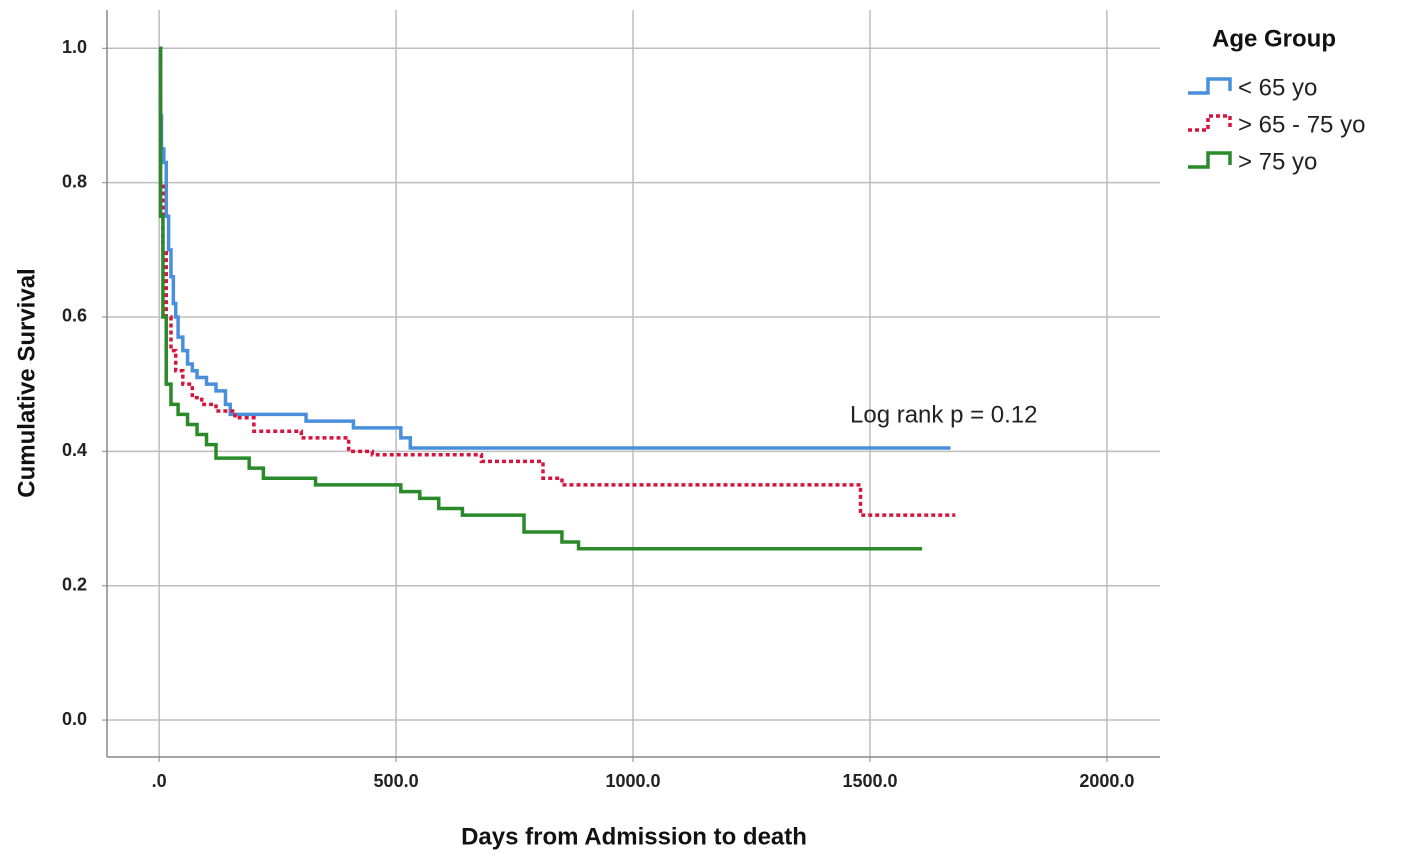 Image resolution: width=1409 pixels, height=864 pixels. Describe the element at coordinates (1106, 781) in the screenshot. I see `x-tick-label: 2000.0` at that location.